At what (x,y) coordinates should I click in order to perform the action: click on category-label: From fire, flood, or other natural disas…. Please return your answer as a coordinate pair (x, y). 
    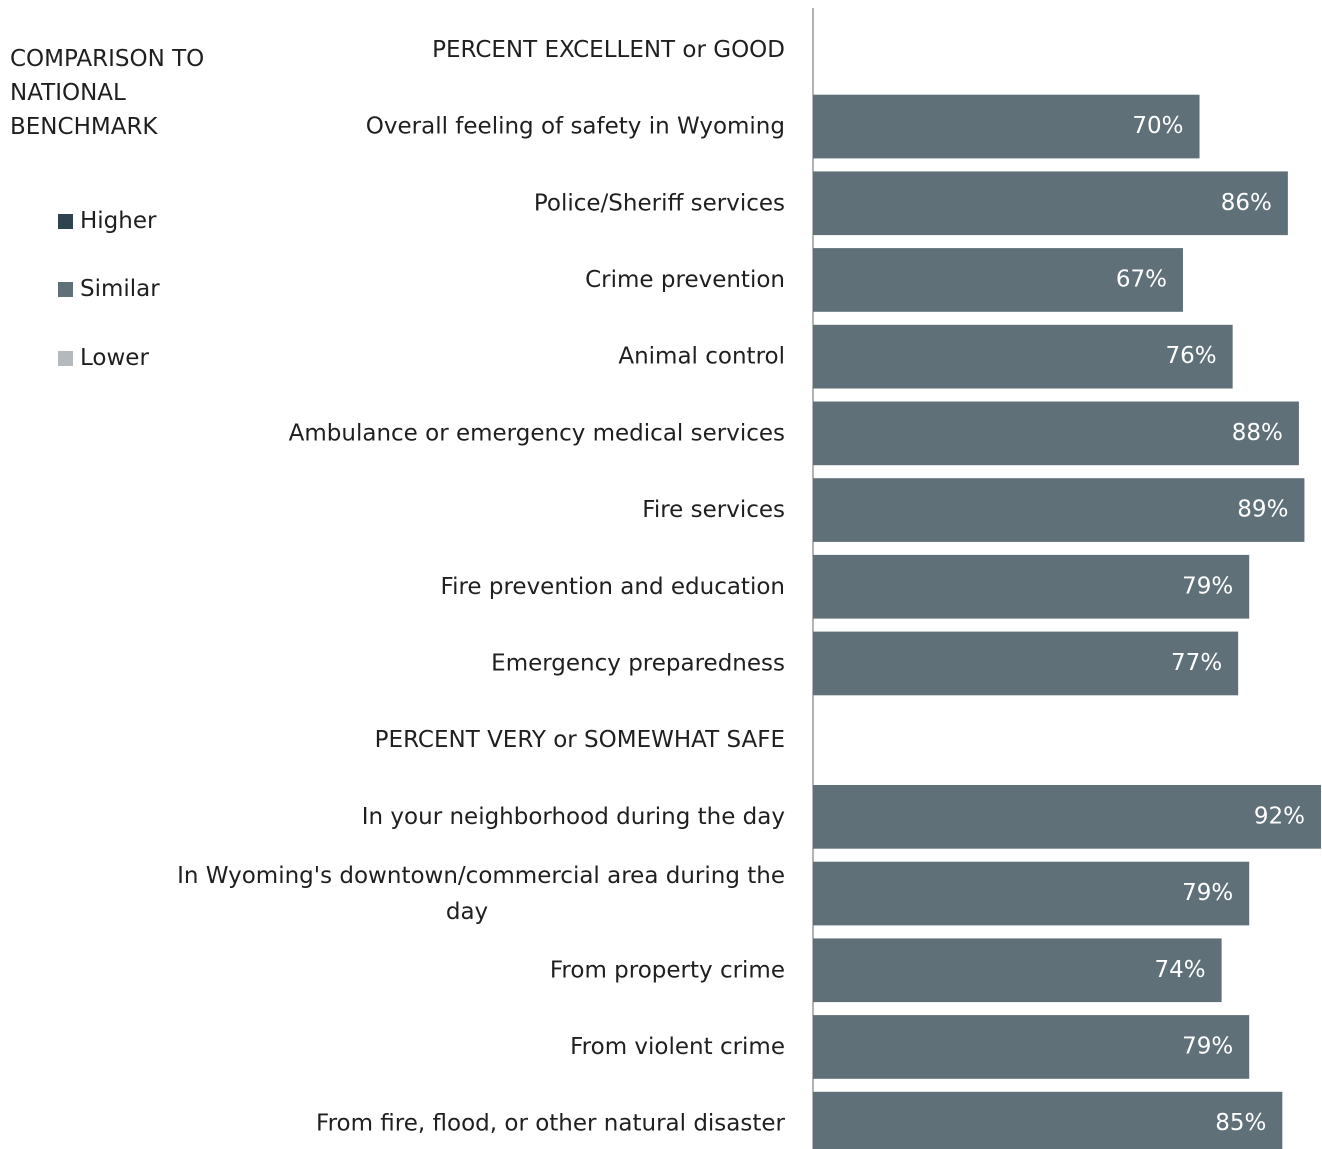
    Looking at the image, I should click on (551, 1124).